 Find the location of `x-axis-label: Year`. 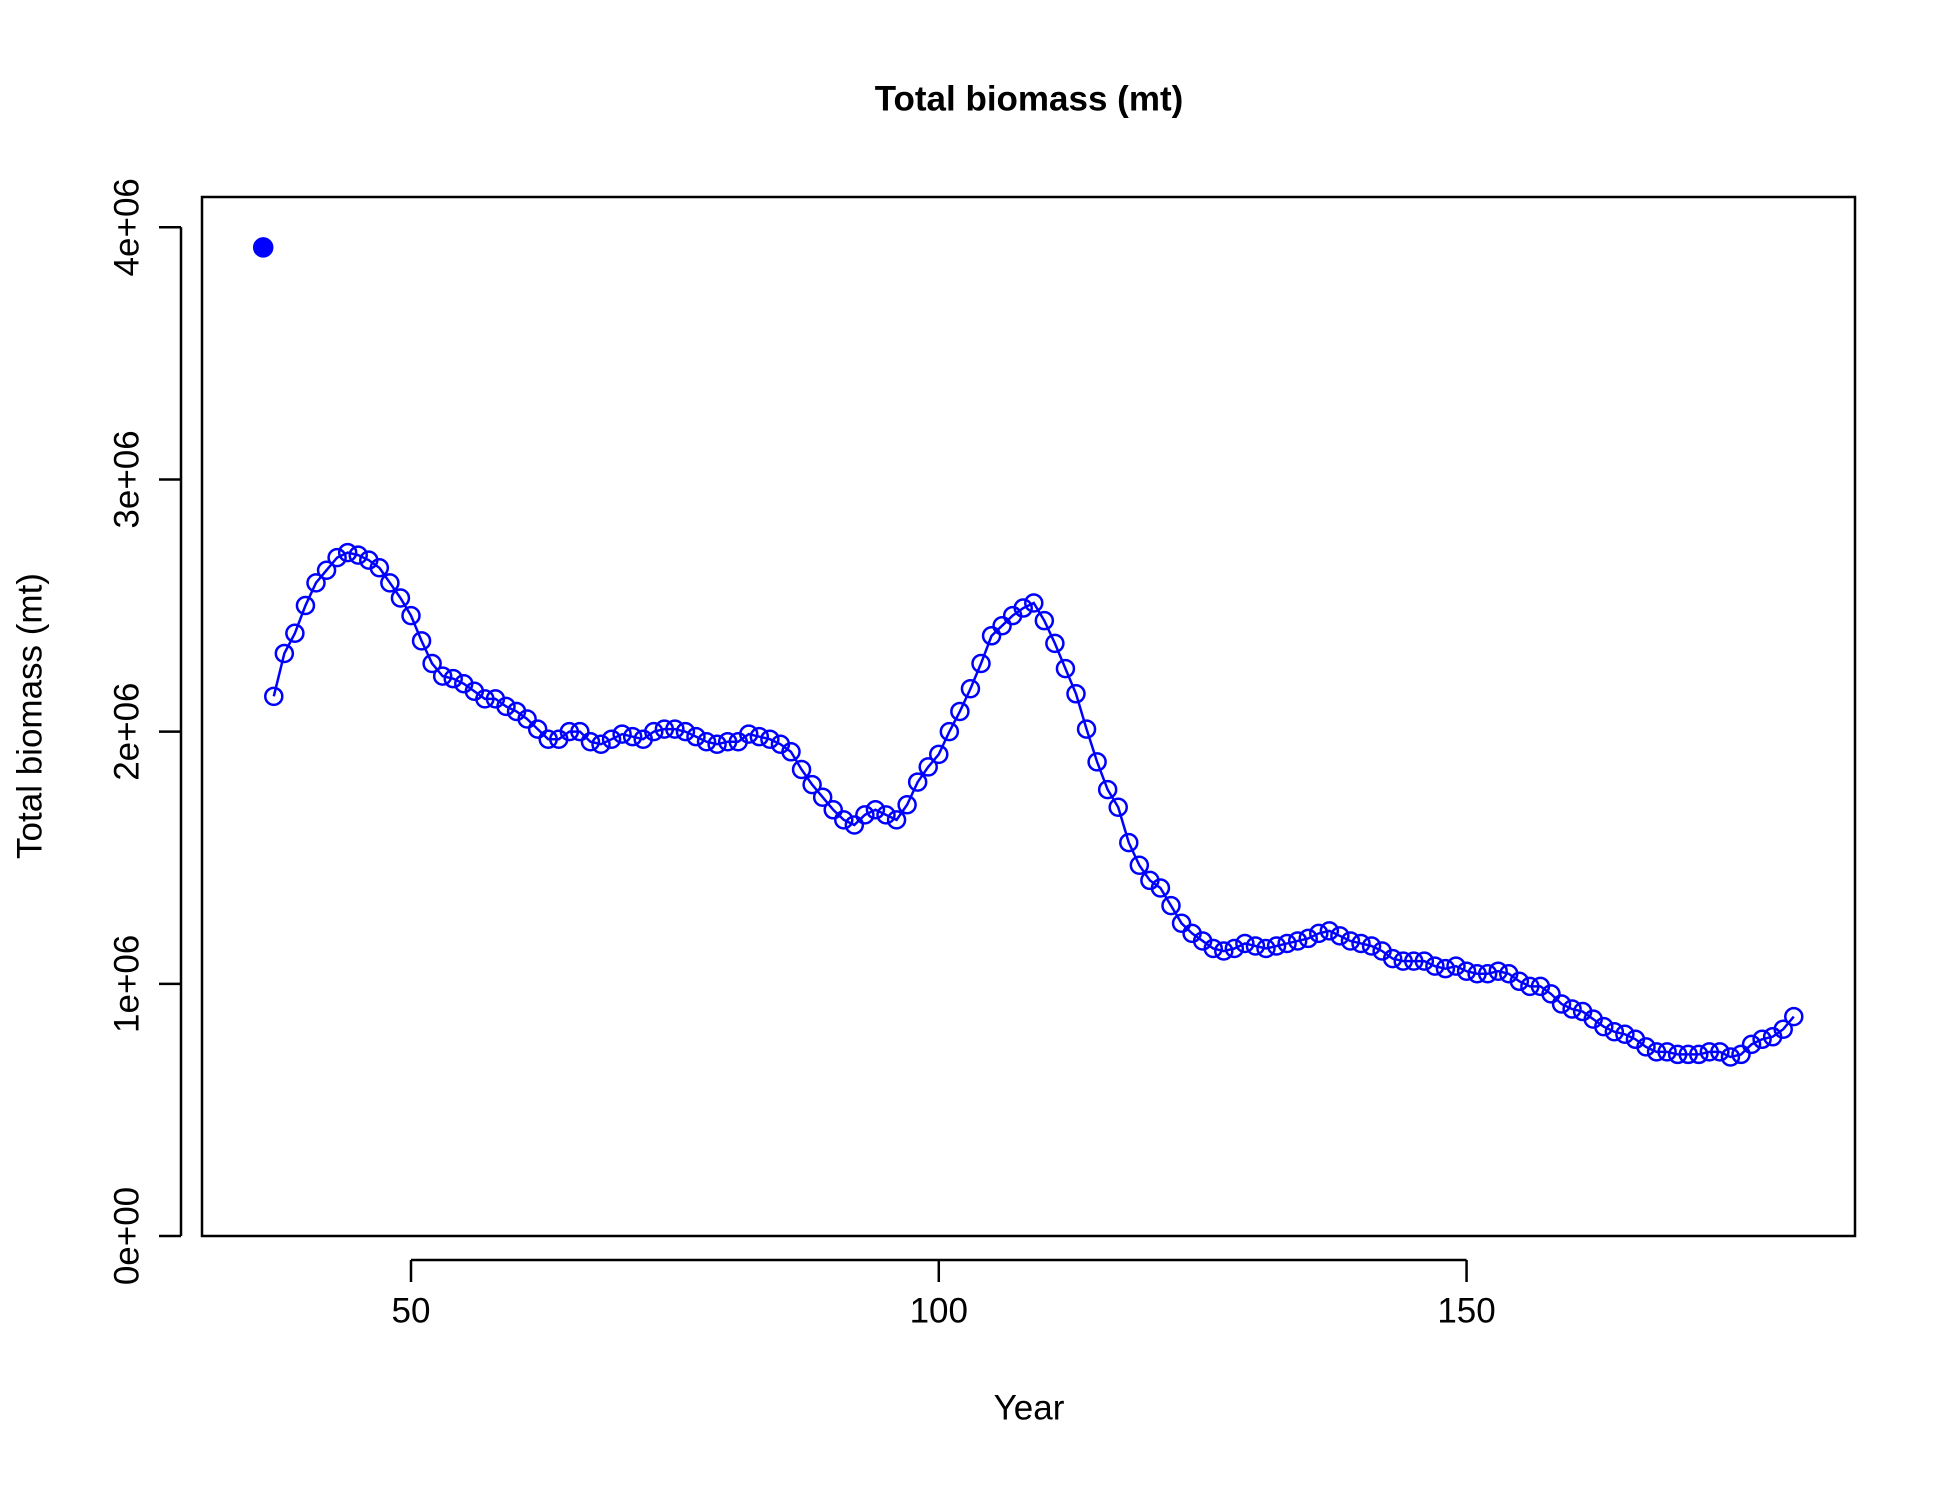

x-axis-label: Year is located at coordinates (1029, 1407).